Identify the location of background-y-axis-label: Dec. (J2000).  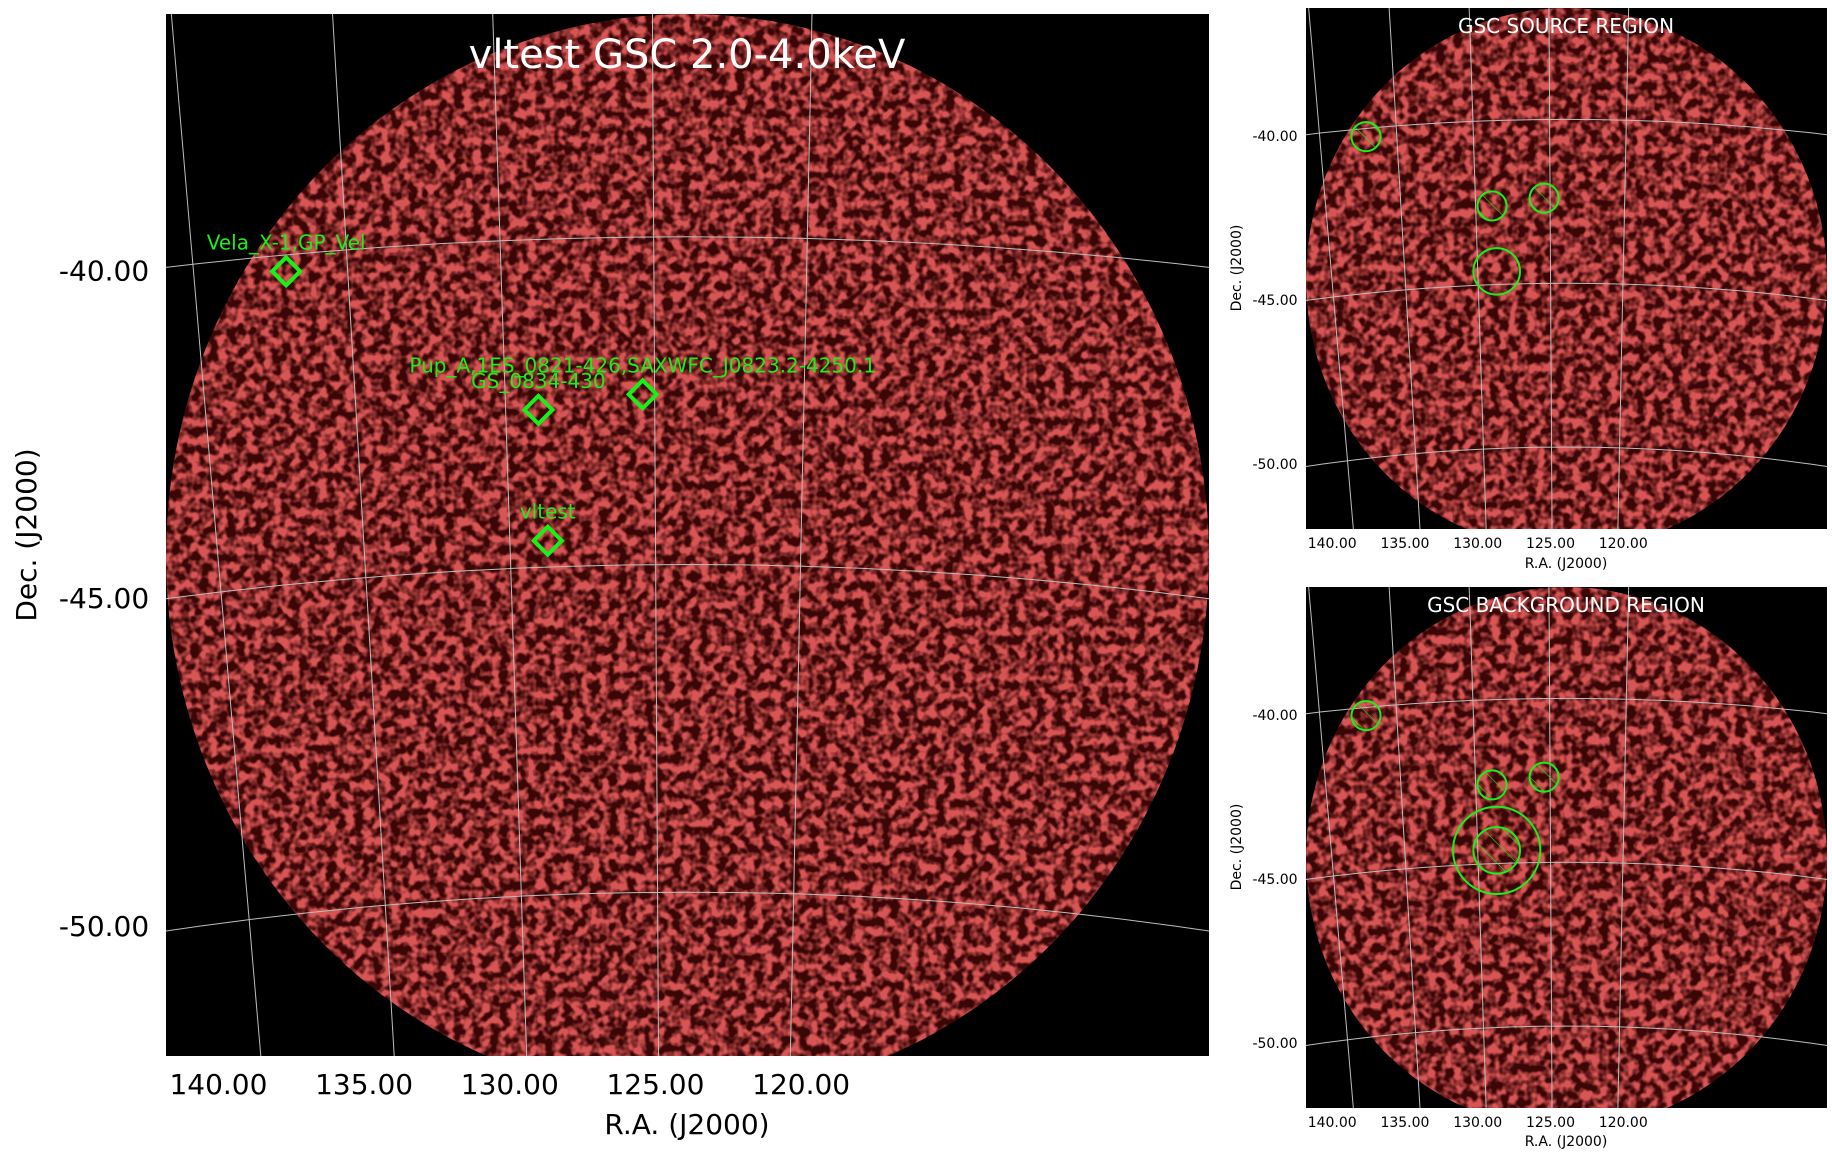
(1237, 847).